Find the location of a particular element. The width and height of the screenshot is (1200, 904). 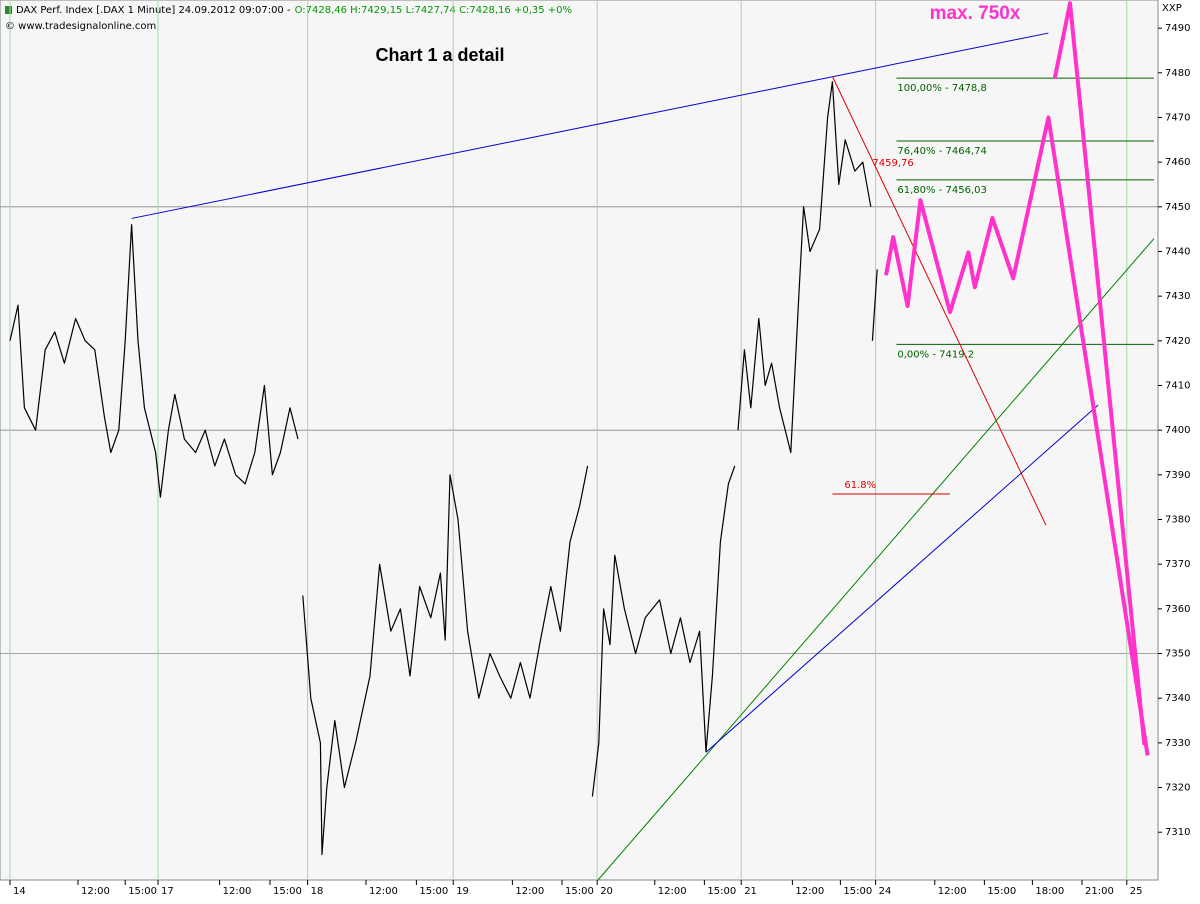

y-tick-label: 7480 is located at coordinates (1177, 73).